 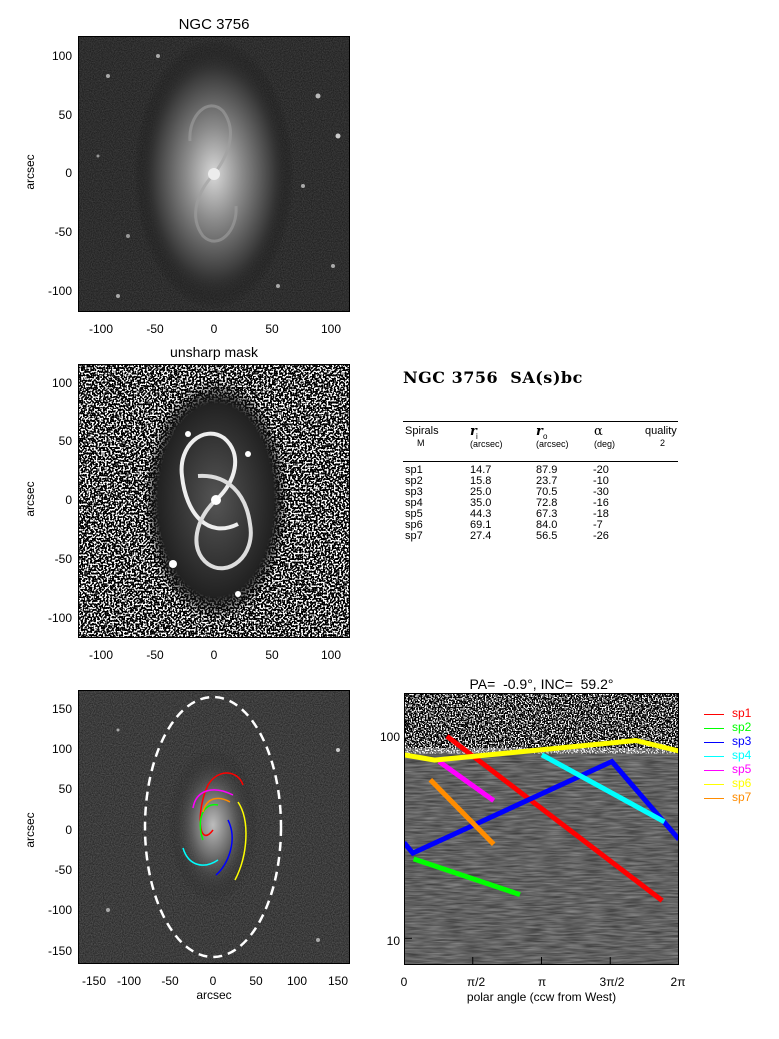 What do you see at coordinates (473, 431) in the screenshot?
I see `header-ri: r` at bounding box center [473, 431].